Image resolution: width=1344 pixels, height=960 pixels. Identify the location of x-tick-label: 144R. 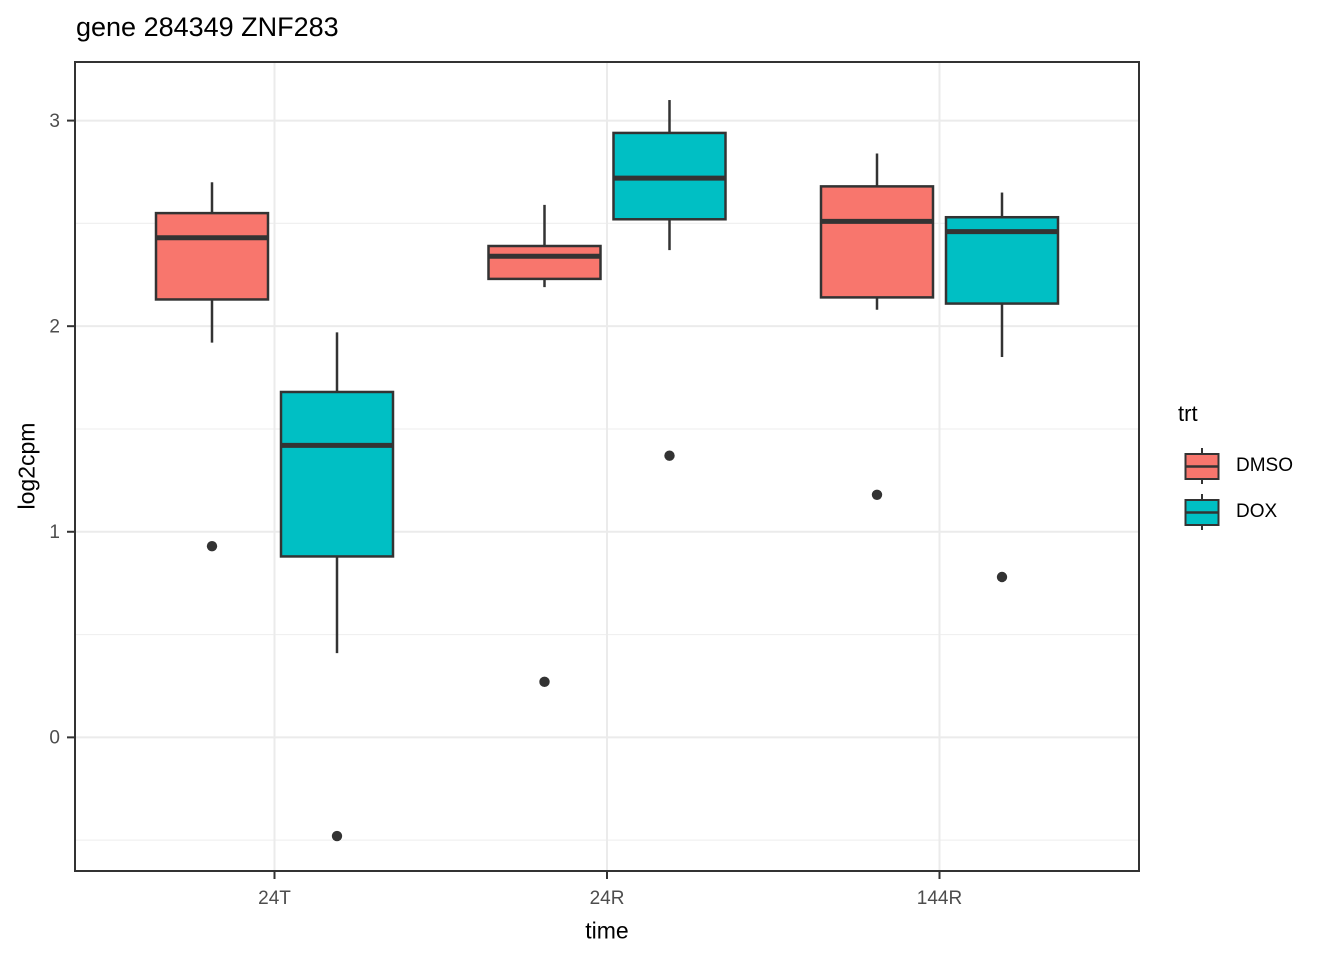
(939, 898).